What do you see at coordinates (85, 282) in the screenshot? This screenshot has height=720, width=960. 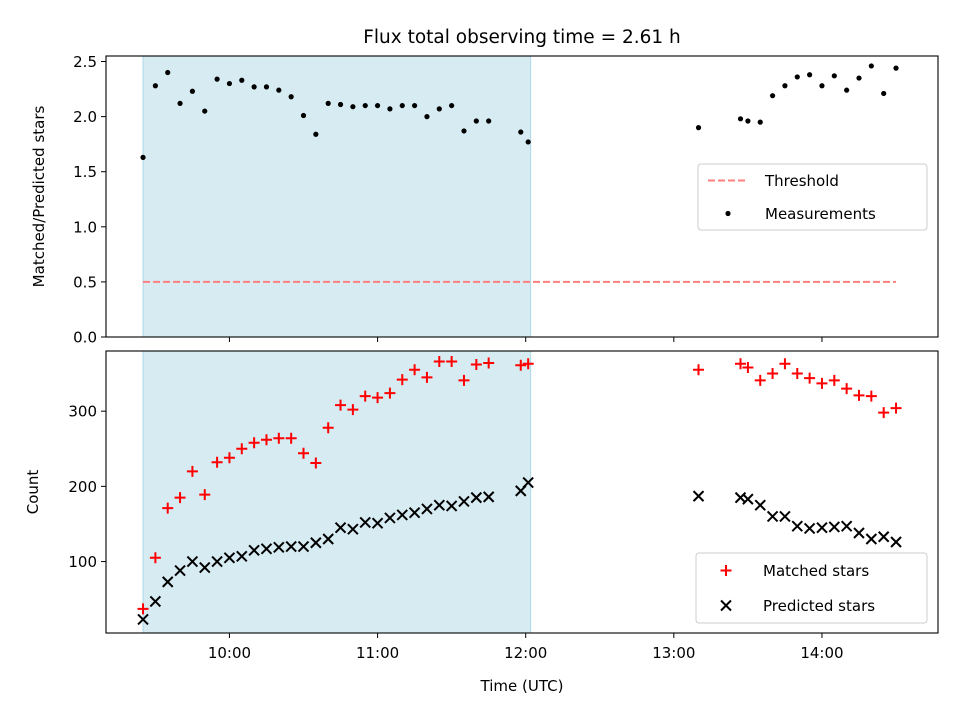 I see `y-tick-label: 0.5` at bounding box center [85, 282].